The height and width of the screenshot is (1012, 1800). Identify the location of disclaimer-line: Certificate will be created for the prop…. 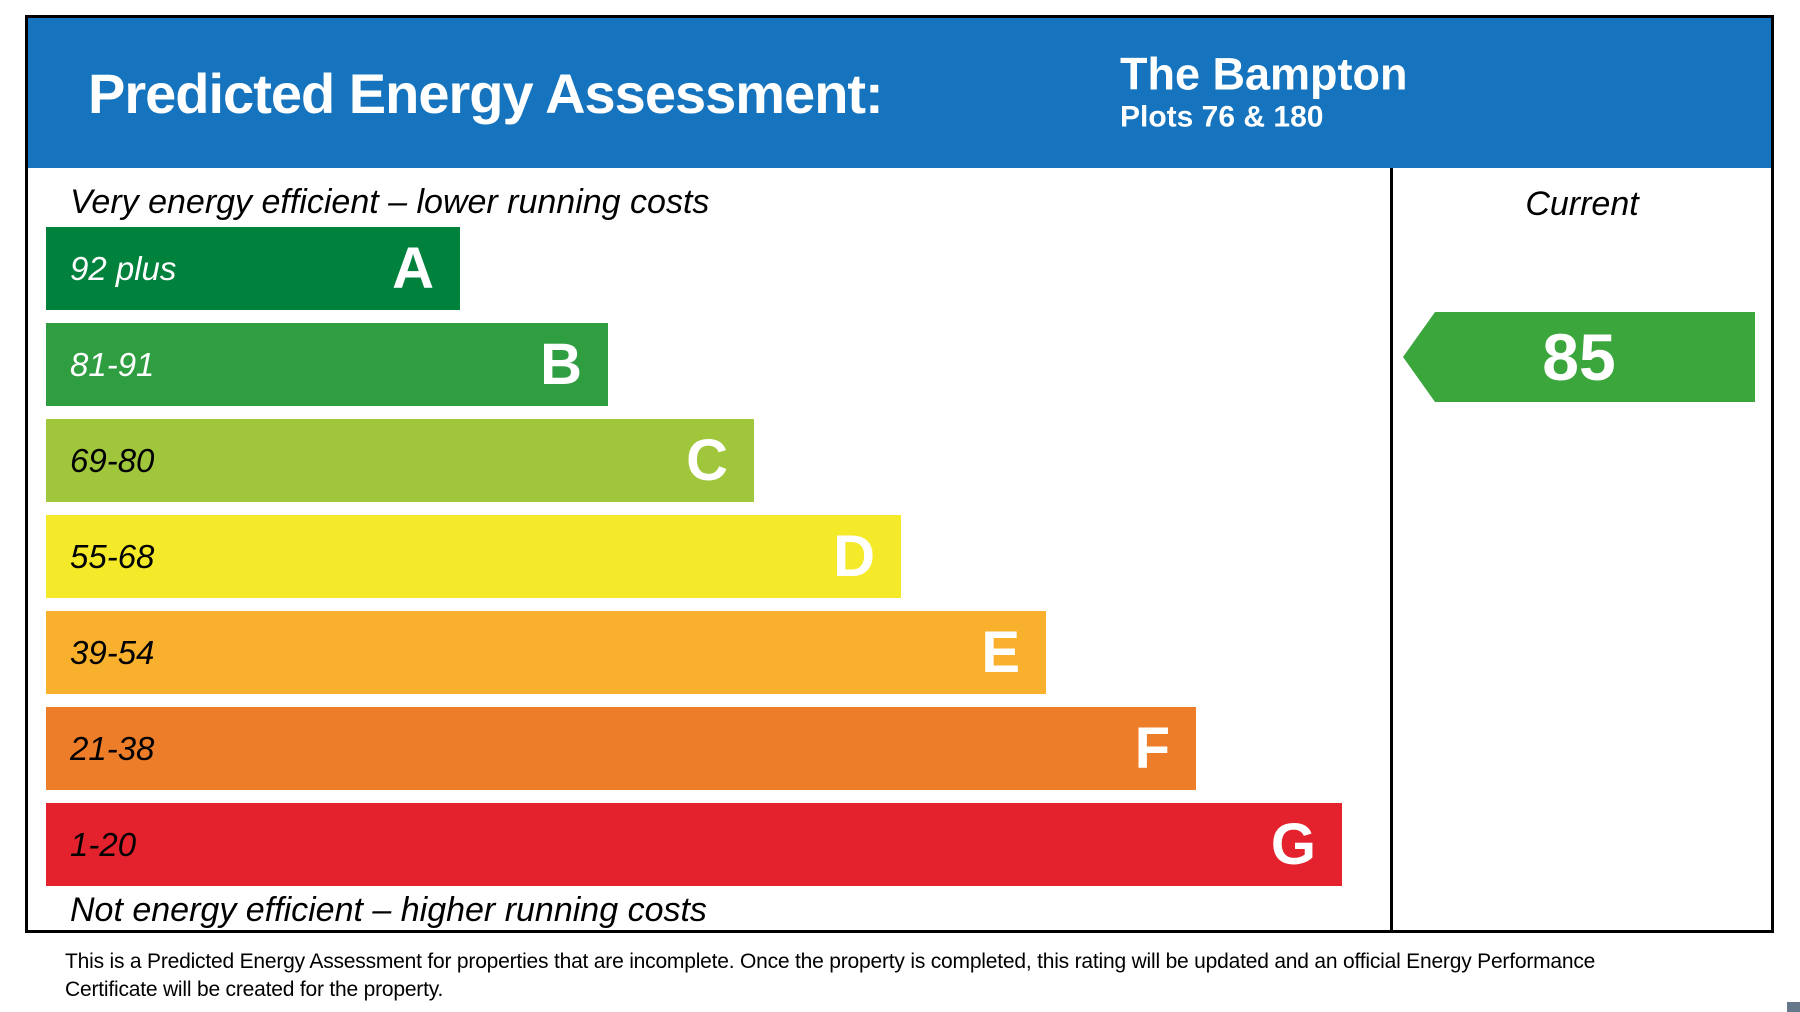
(254, 989).